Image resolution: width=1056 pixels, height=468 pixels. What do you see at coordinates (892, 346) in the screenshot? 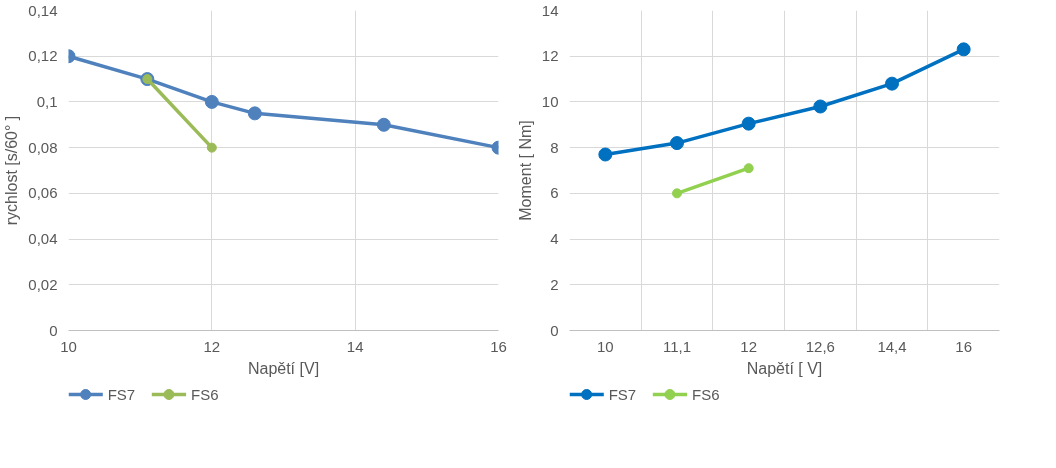
I see `x-tick-label: 14,4` at bounding box center [892, 346].